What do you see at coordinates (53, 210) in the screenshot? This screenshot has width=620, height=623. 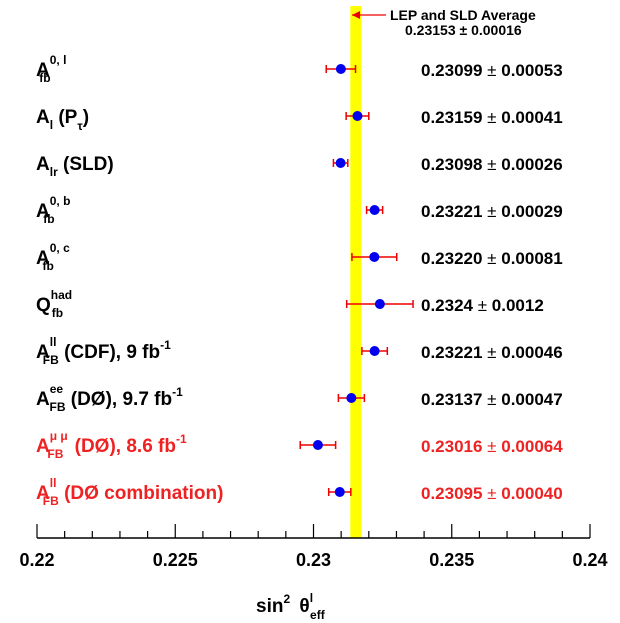 I see `measurement-label: A0, b fb` at bounding box center [53, 210].